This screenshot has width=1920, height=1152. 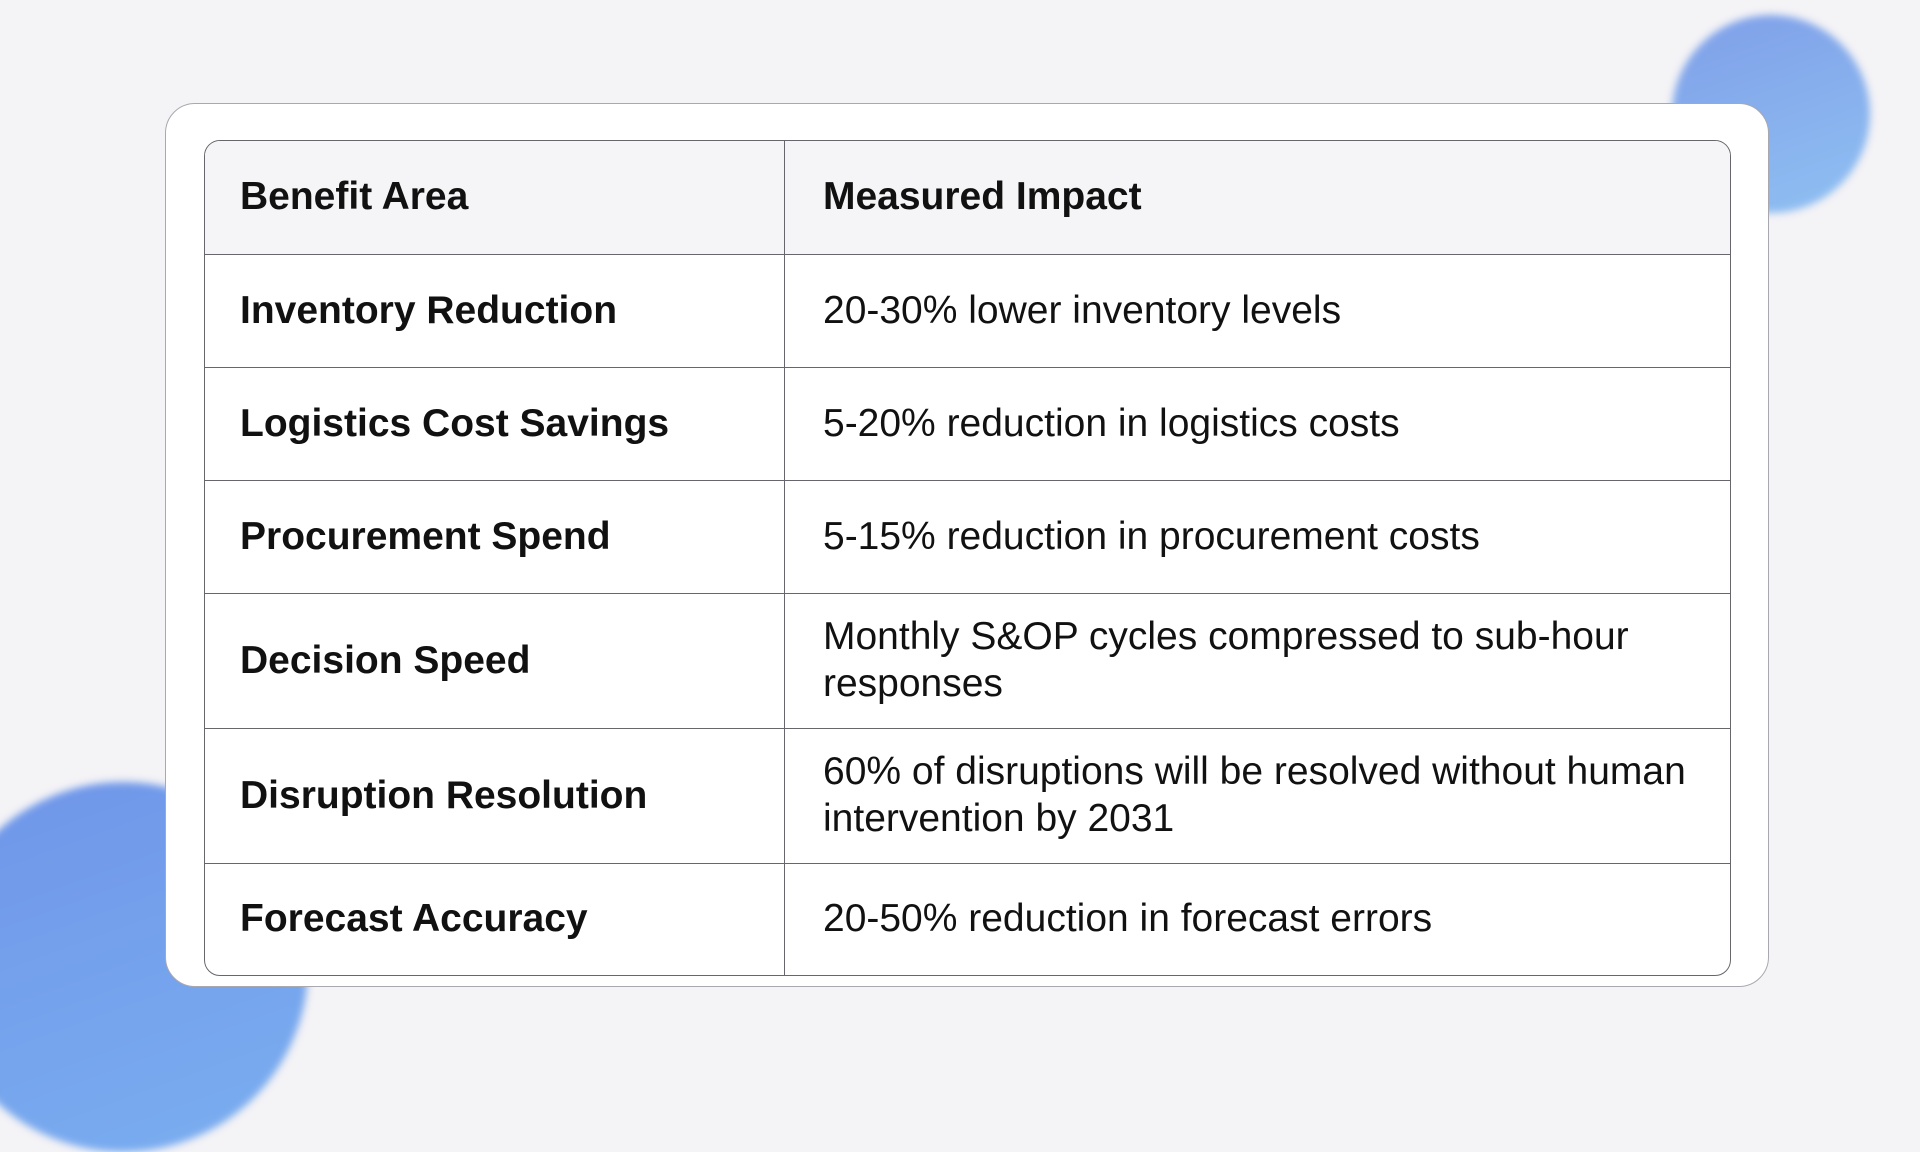 I want to click on header-measured-impact: Measured Impact, so click(x=1257, y=198).